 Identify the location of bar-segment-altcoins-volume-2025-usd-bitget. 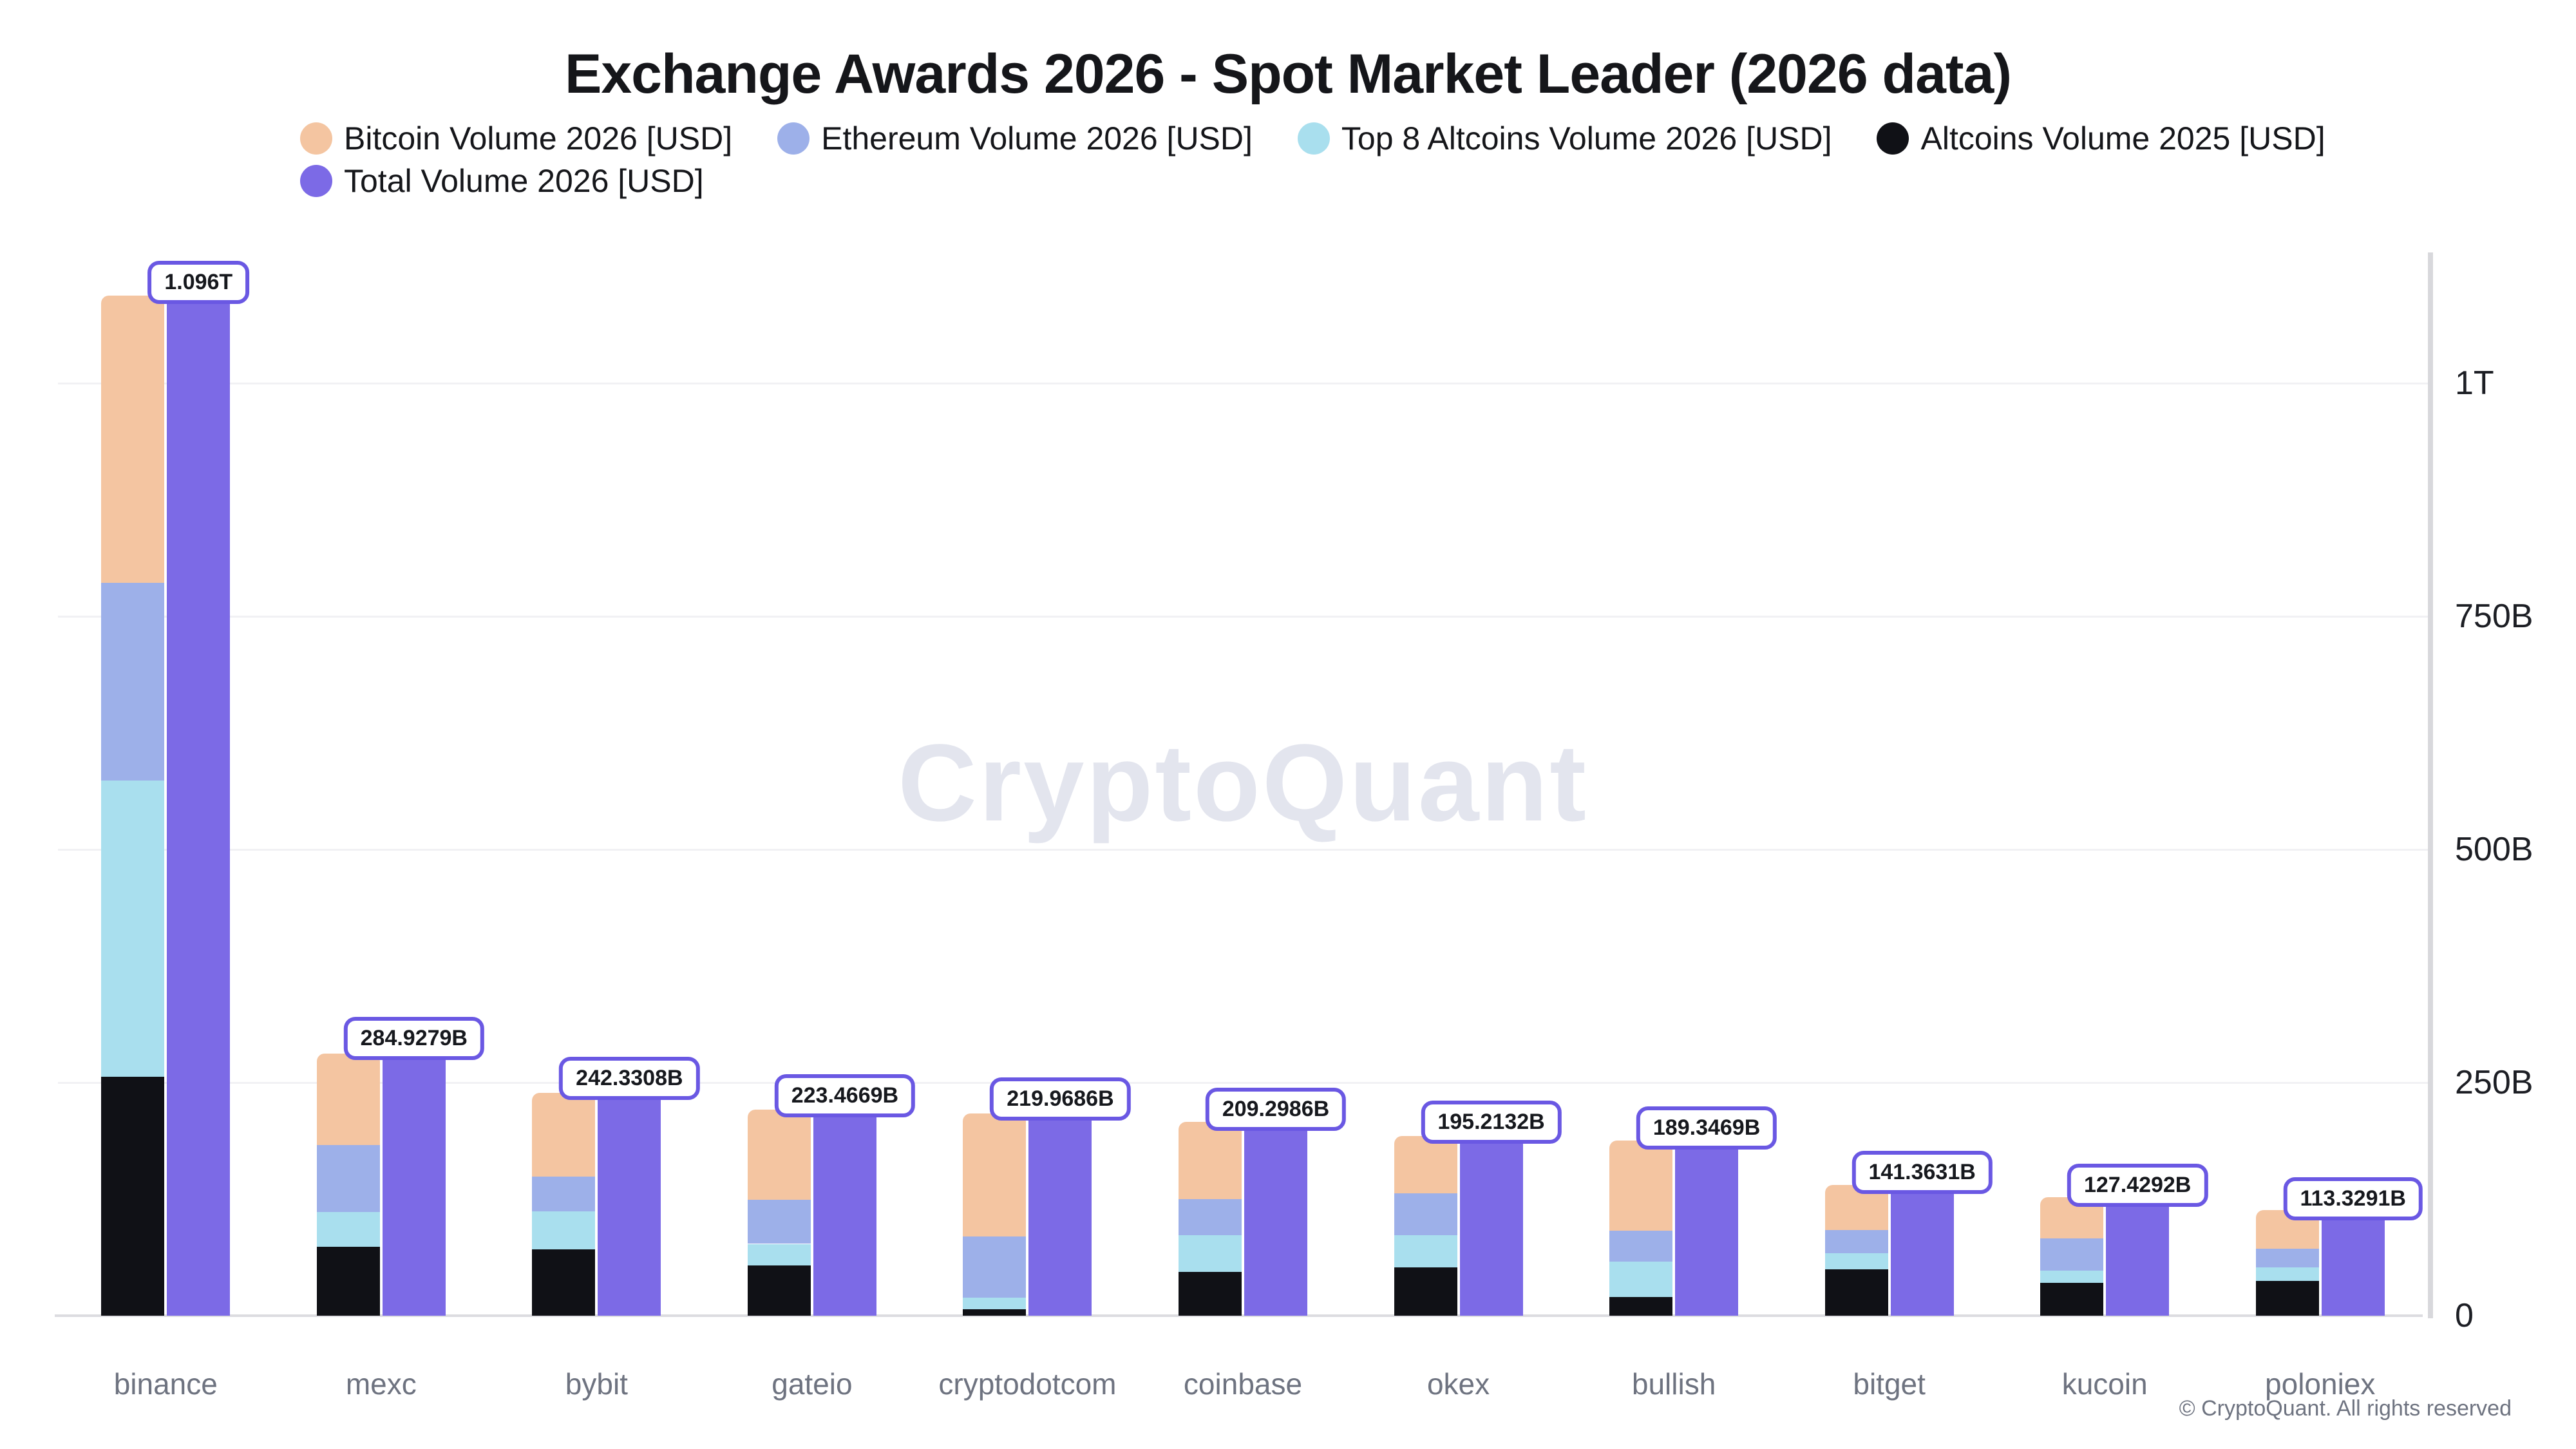
(1856, 1292).